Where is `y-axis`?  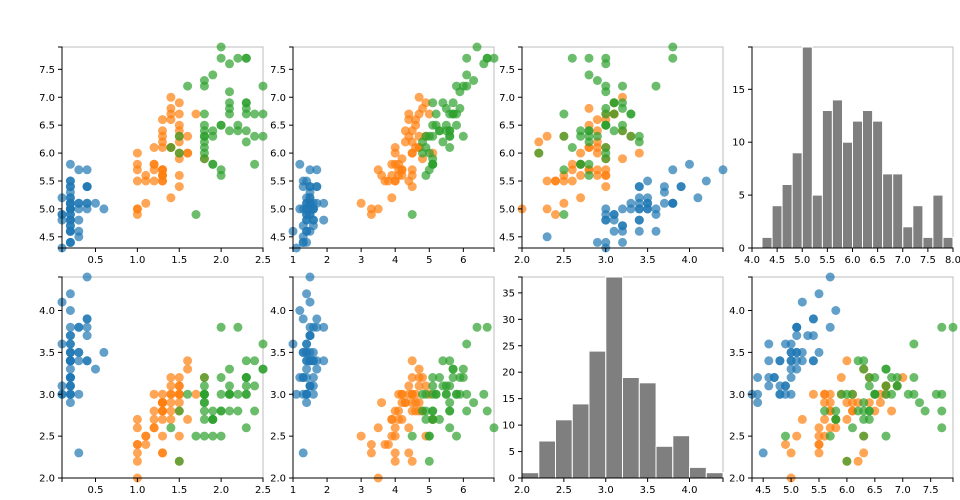
y-axis is located at coordinates (60, 147).